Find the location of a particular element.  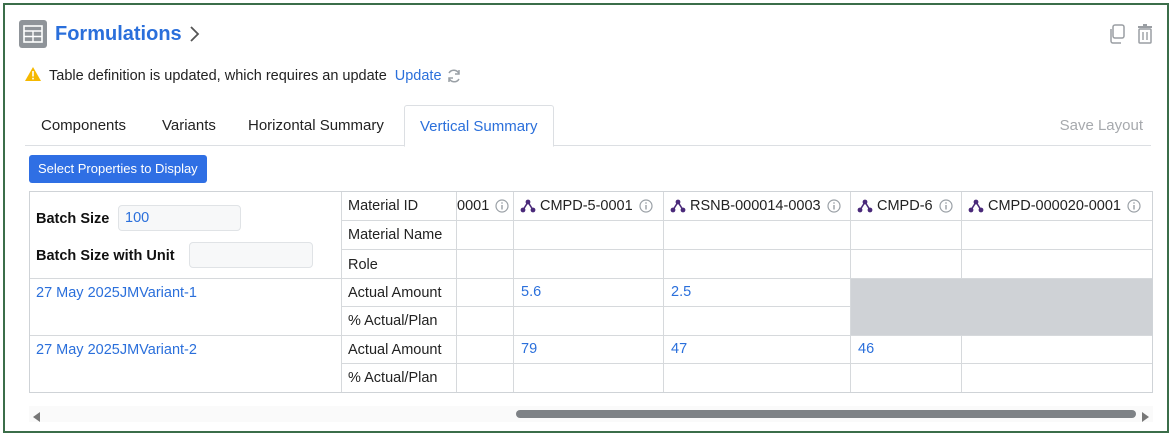

row-label-cell: Material Name is located at coordinates (399, 235).